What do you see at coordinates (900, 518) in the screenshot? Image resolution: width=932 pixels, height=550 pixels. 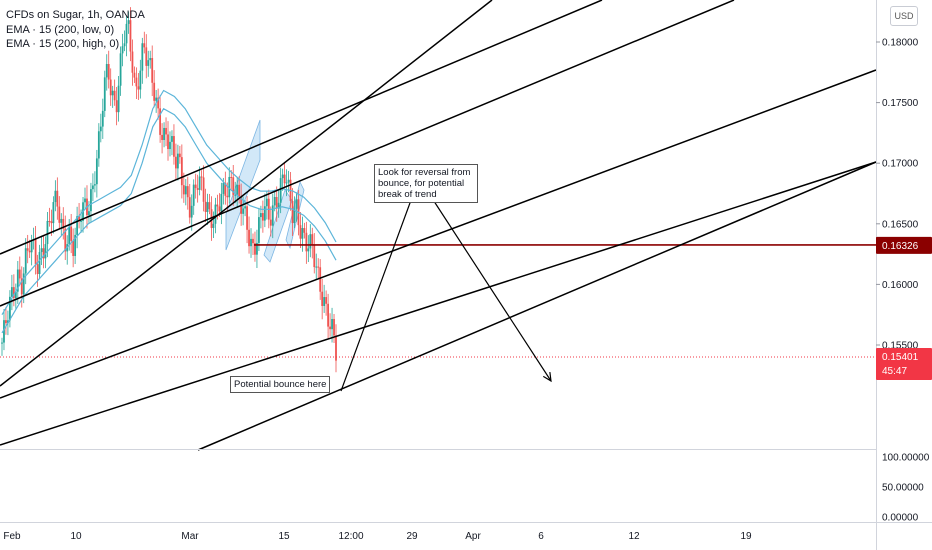 I see `indicator-tick-label: 0.00000` at bounding box center [900, 518].